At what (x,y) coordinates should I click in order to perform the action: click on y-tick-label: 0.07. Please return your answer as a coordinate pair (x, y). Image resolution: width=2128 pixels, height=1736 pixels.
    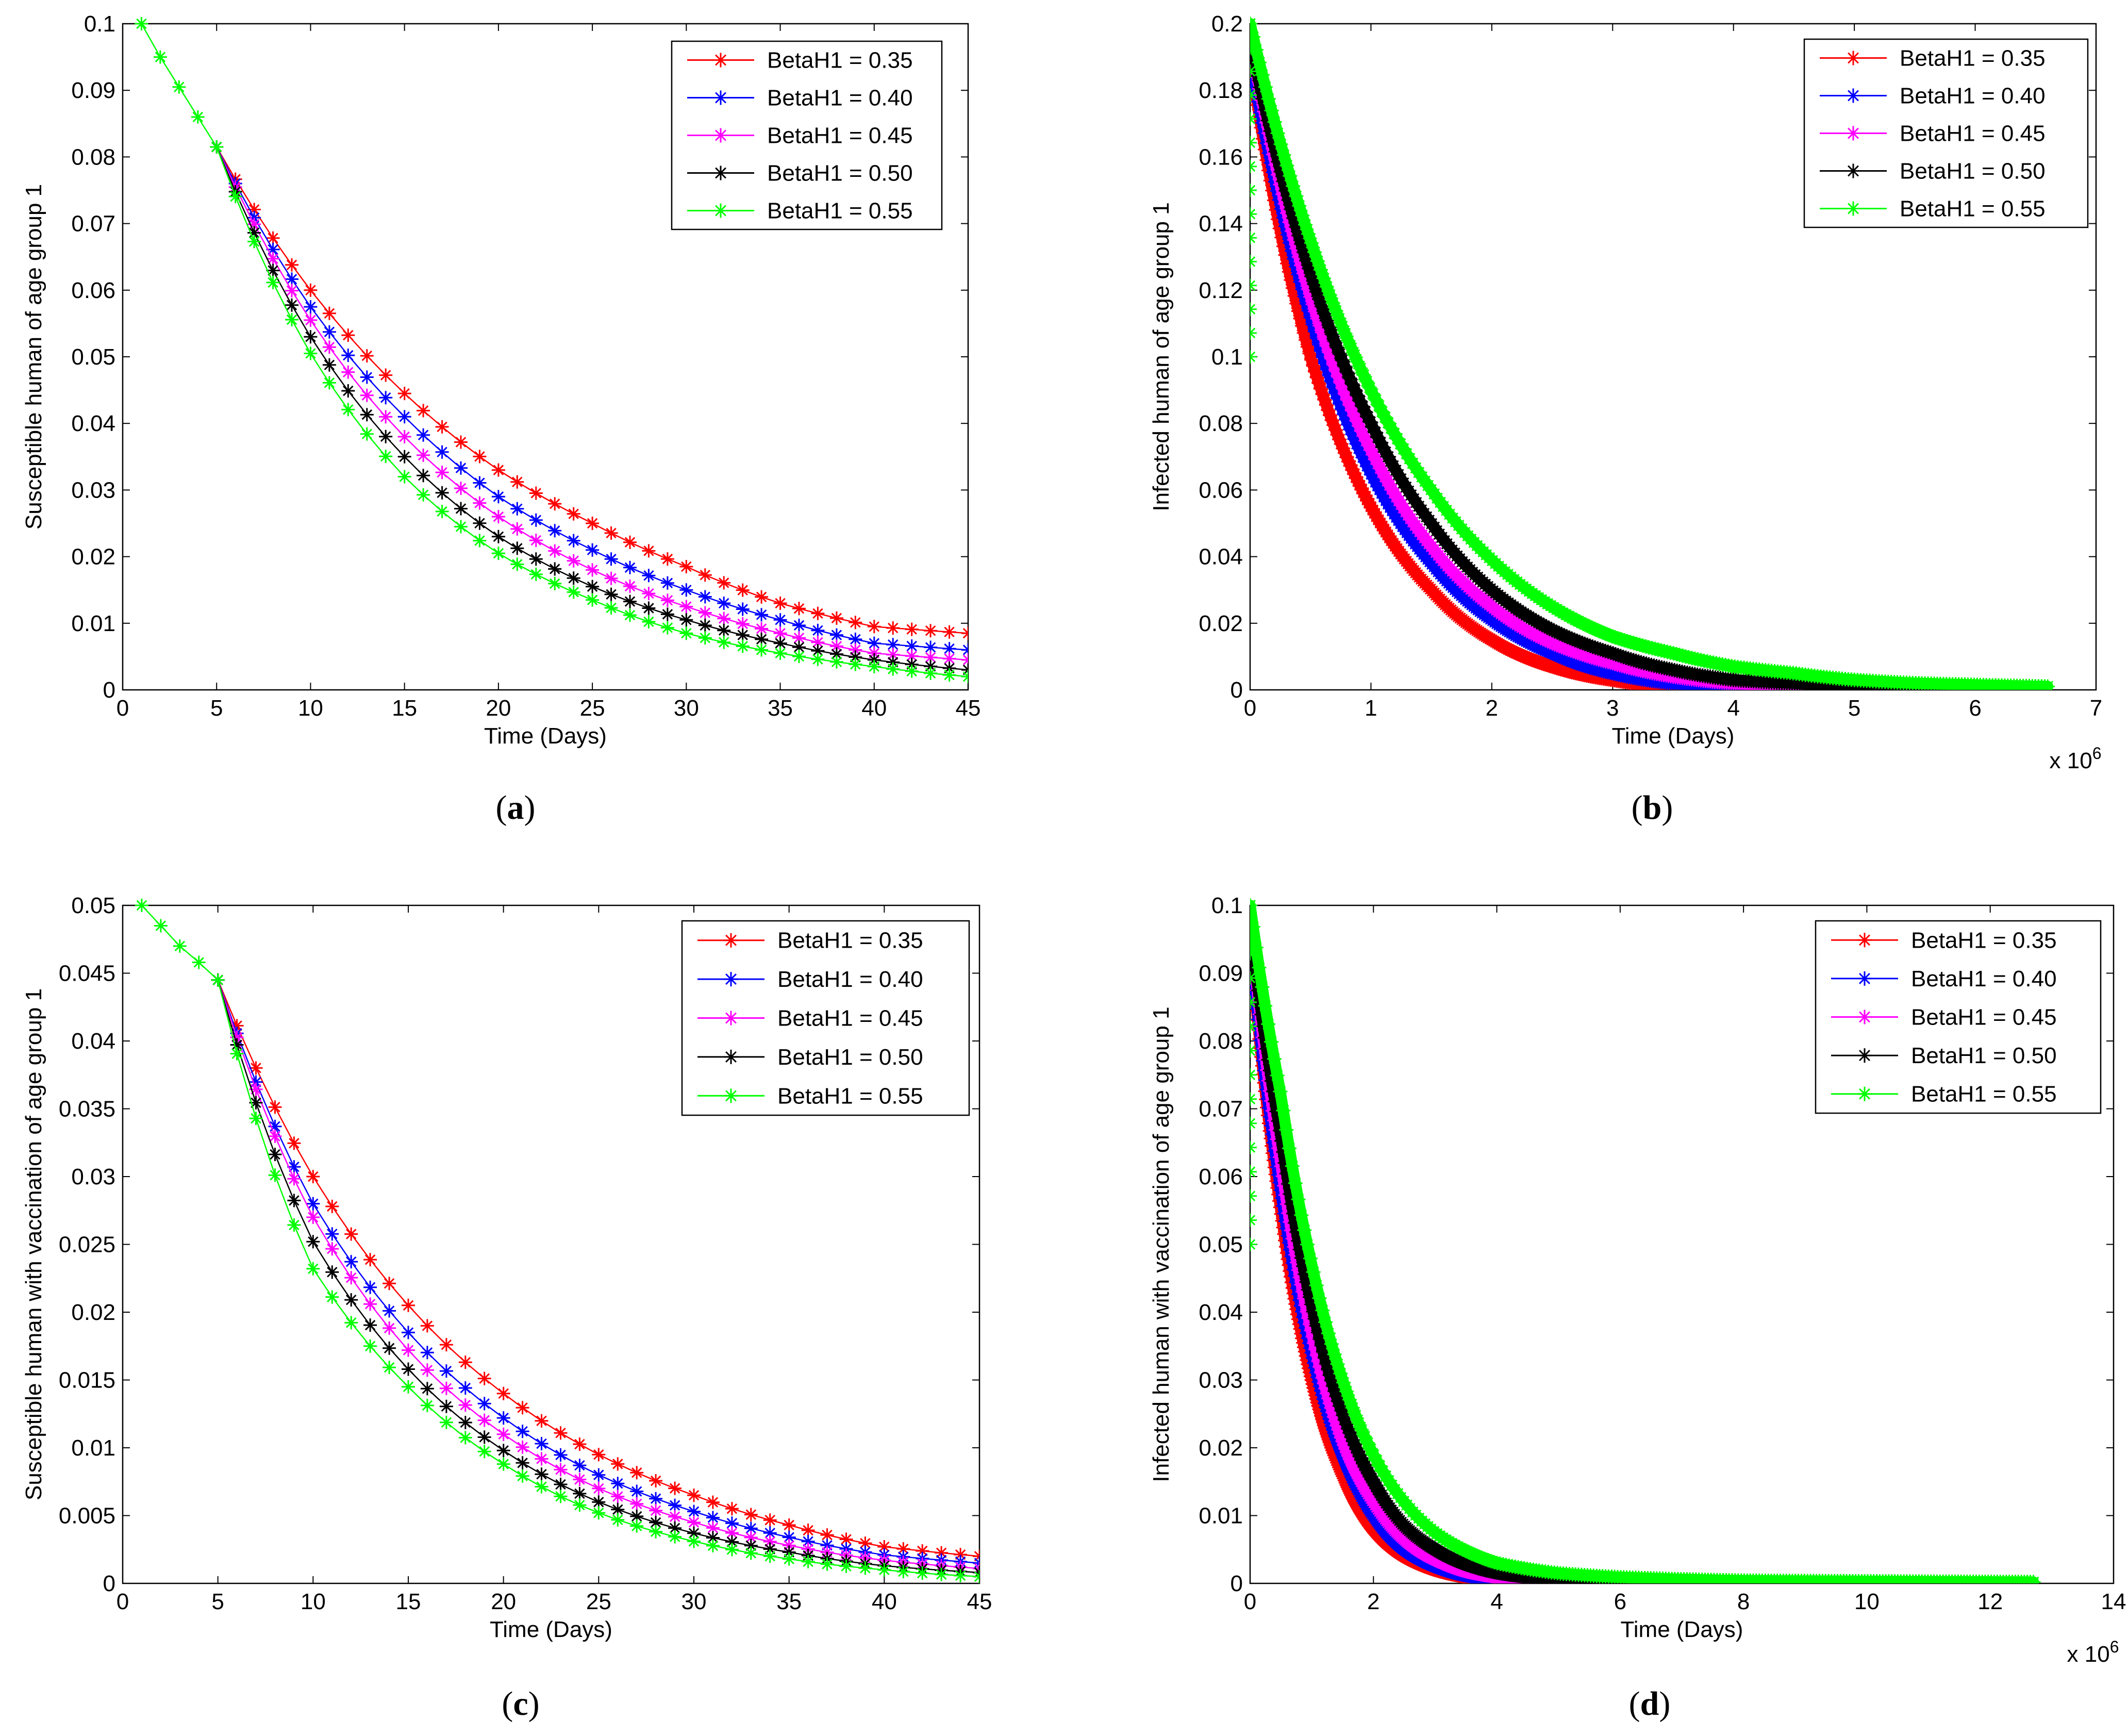
    Looking at the image, I should click on (93, 224).